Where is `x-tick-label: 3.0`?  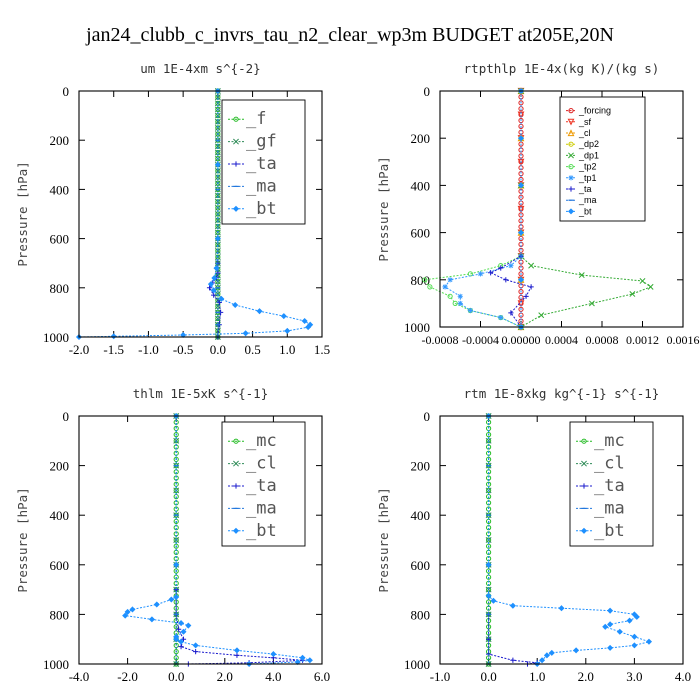
x-tick-label: 3.0 is located at coordinates (634, 676).